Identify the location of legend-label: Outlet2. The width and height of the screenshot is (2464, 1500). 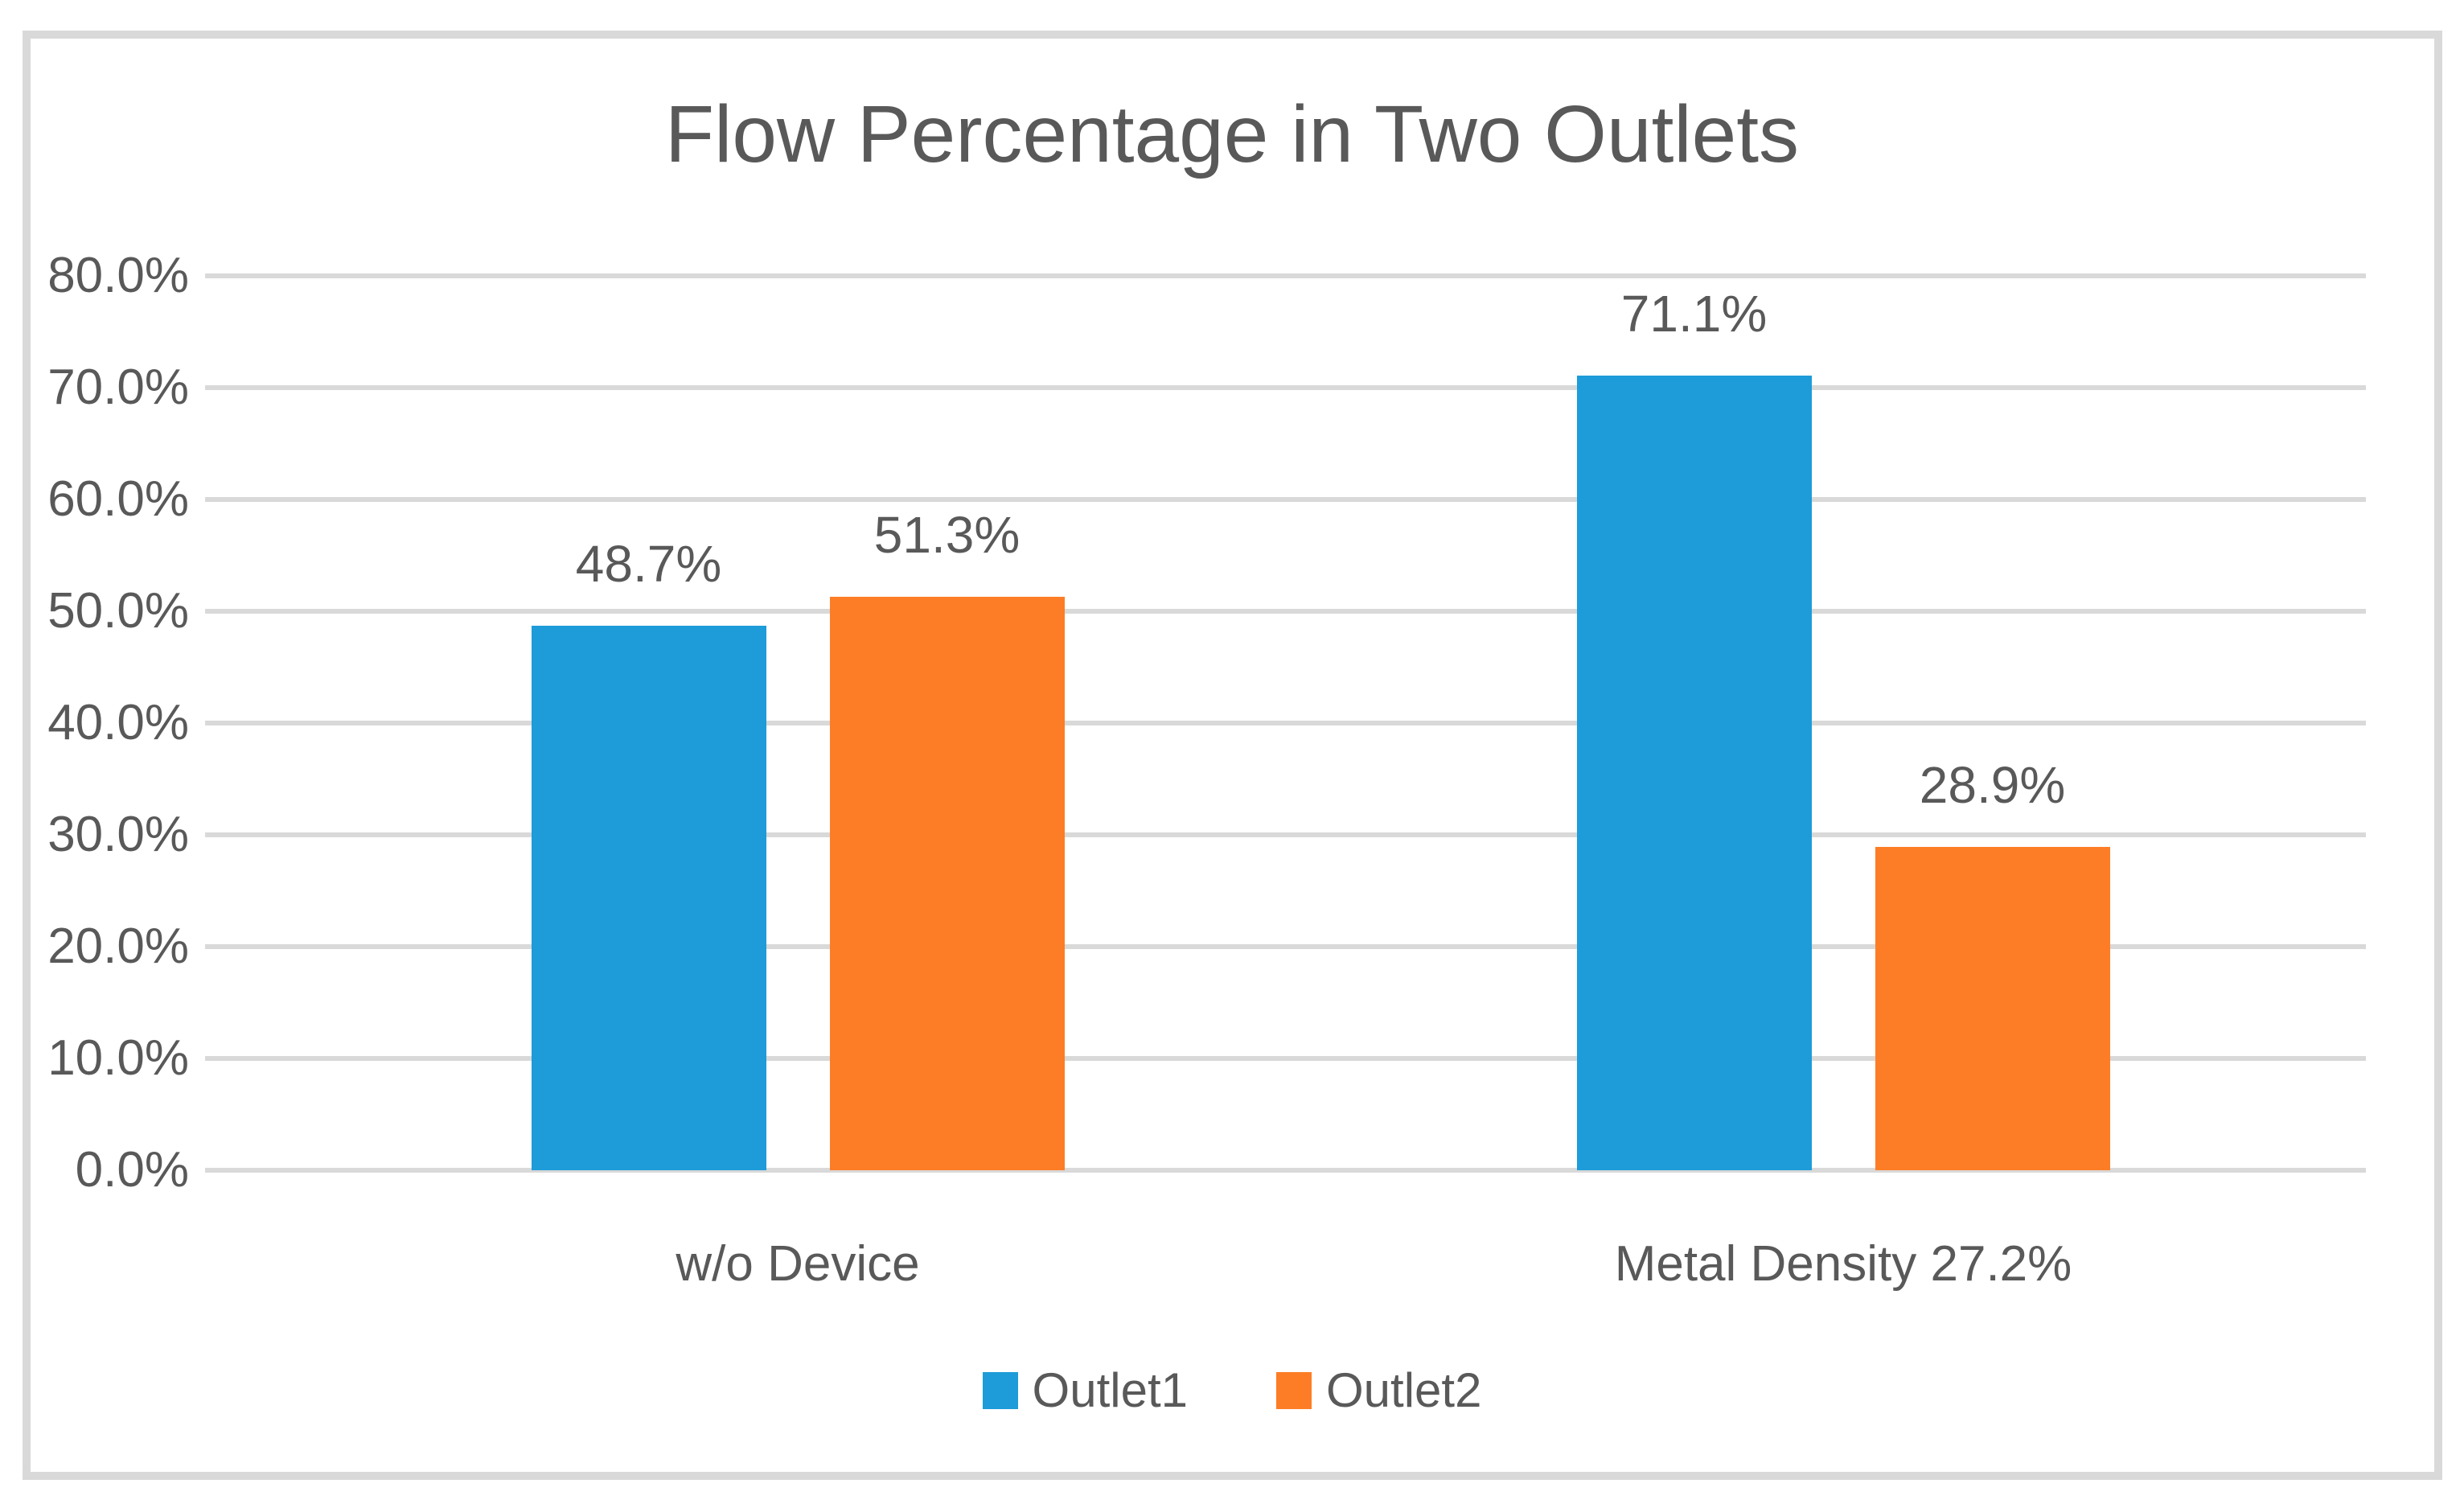
(1404, 1390).